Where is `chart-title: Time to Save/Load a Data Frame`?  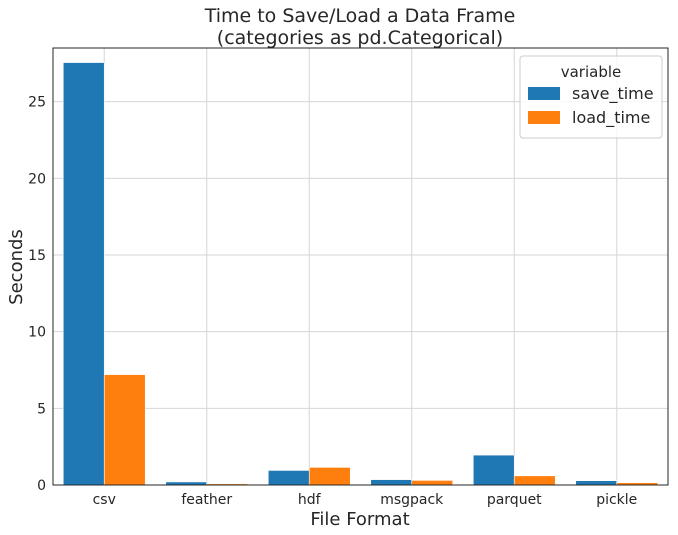 chart-title: Time to Save/Load a Data Frame is located at coordinates (360, 16).